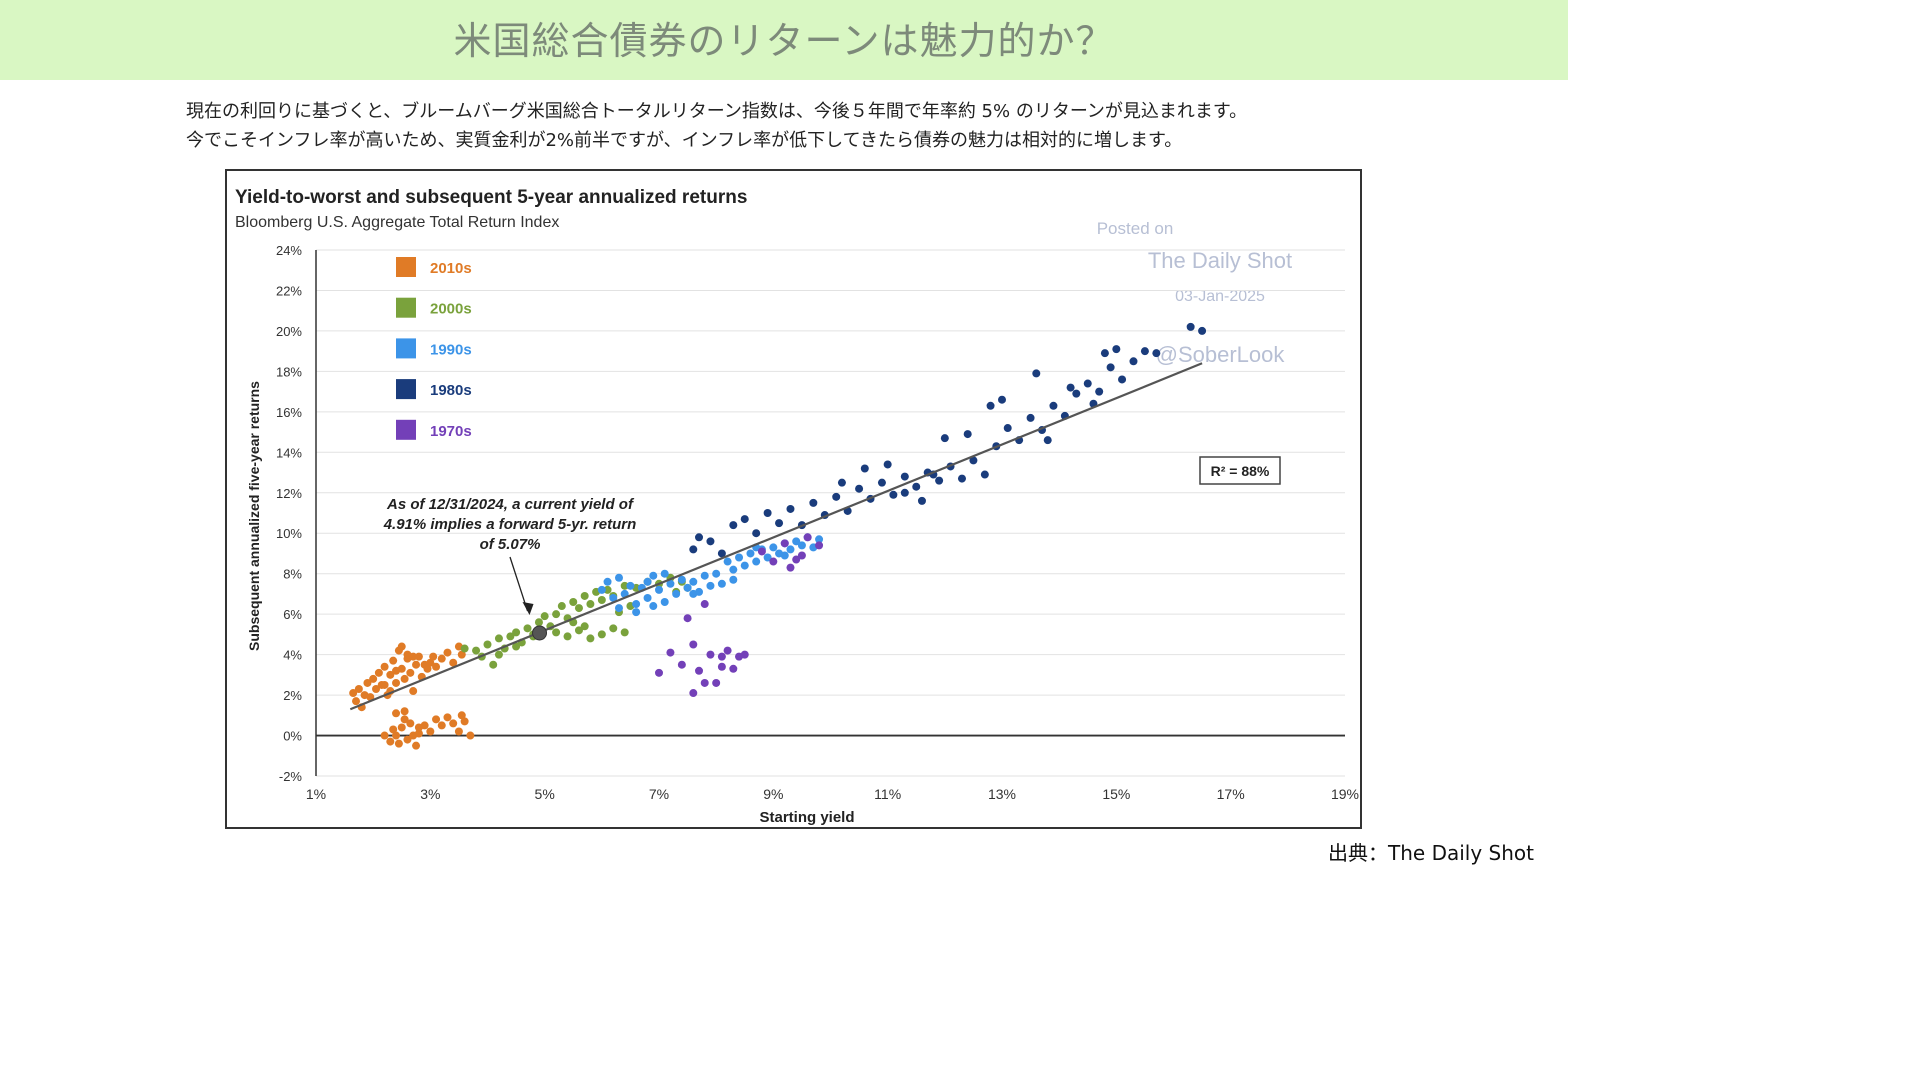 The image size is (1920, 1080). What do you see at coordinates (292, 695) in the screenshot?
I see `y-tick-label: 2%` at bounding box center [292, 695].